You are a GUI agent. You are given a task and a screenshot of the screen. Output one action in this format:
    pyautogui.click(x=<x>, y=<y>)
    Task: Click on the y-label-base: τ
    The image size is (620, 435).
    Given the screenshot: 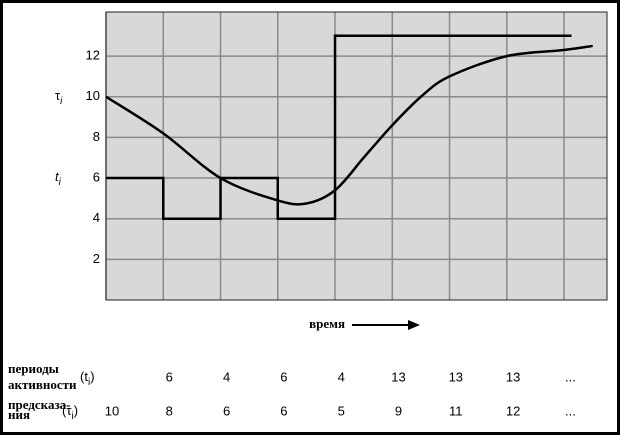 What is the action you would take?
    pyautogui.click(x=58, y=95)
    